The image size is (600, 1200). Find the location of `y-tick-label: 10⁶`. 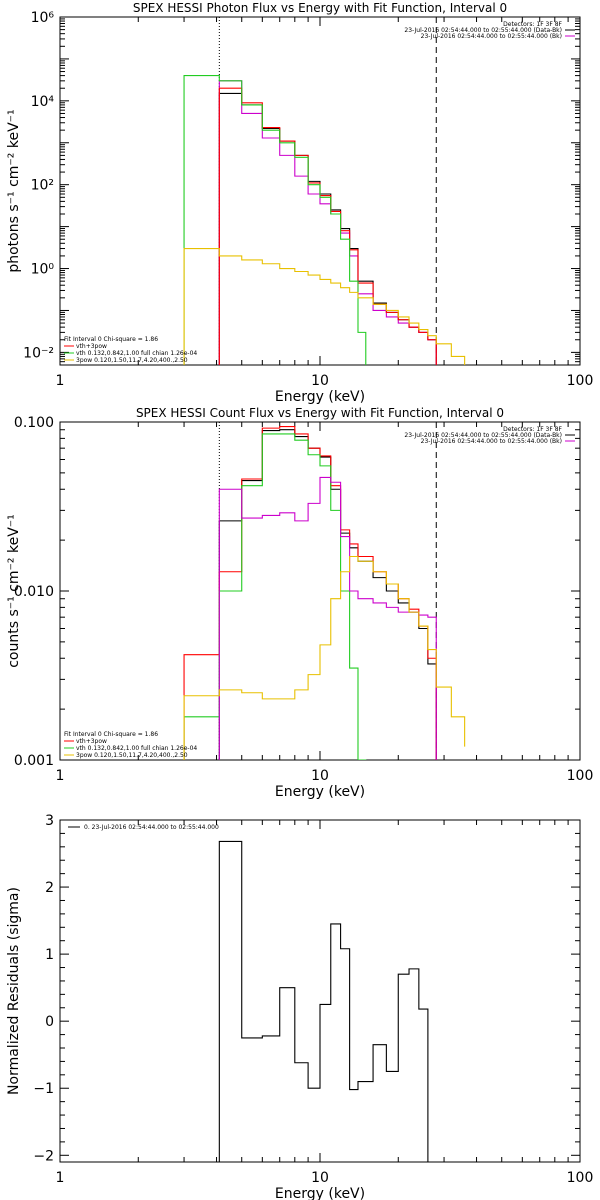

y-tick-label: 10⁶ is located at coordinates (43, 18).